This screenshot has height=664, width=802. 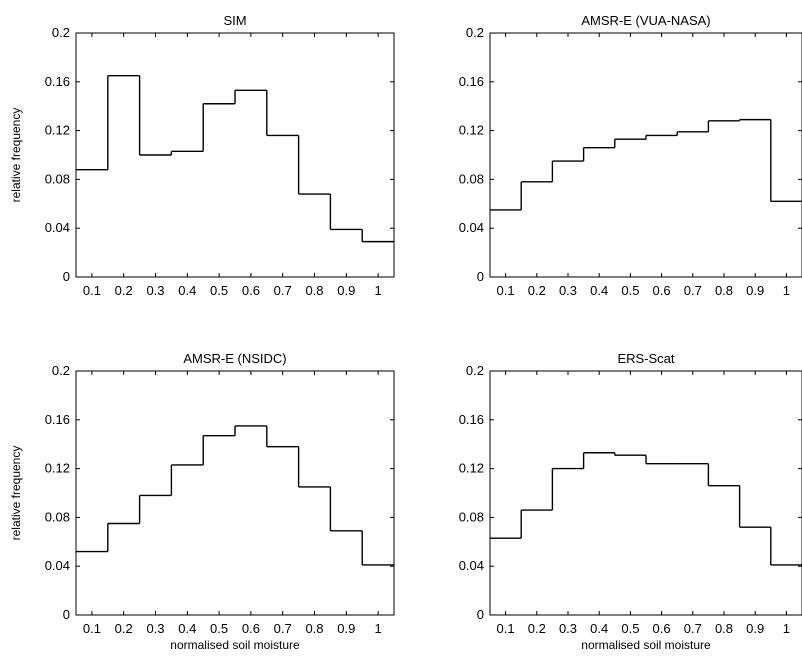 What do you see at coordinates (645, 20) in the screenshot?
I see `chart-title: AMSR-E (VUA-NASA)` at bounding box center [645, 20].